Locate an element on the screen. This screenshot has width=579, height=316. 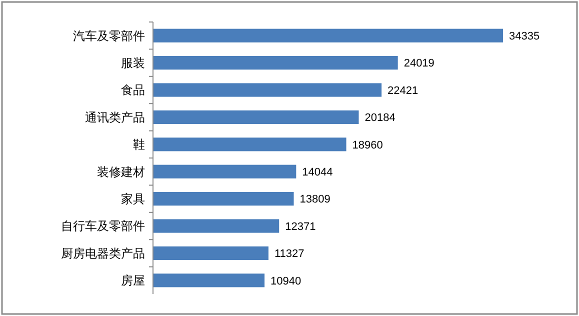
y-tick-label: 通讯类产品 is located at coordinates (115, 117).